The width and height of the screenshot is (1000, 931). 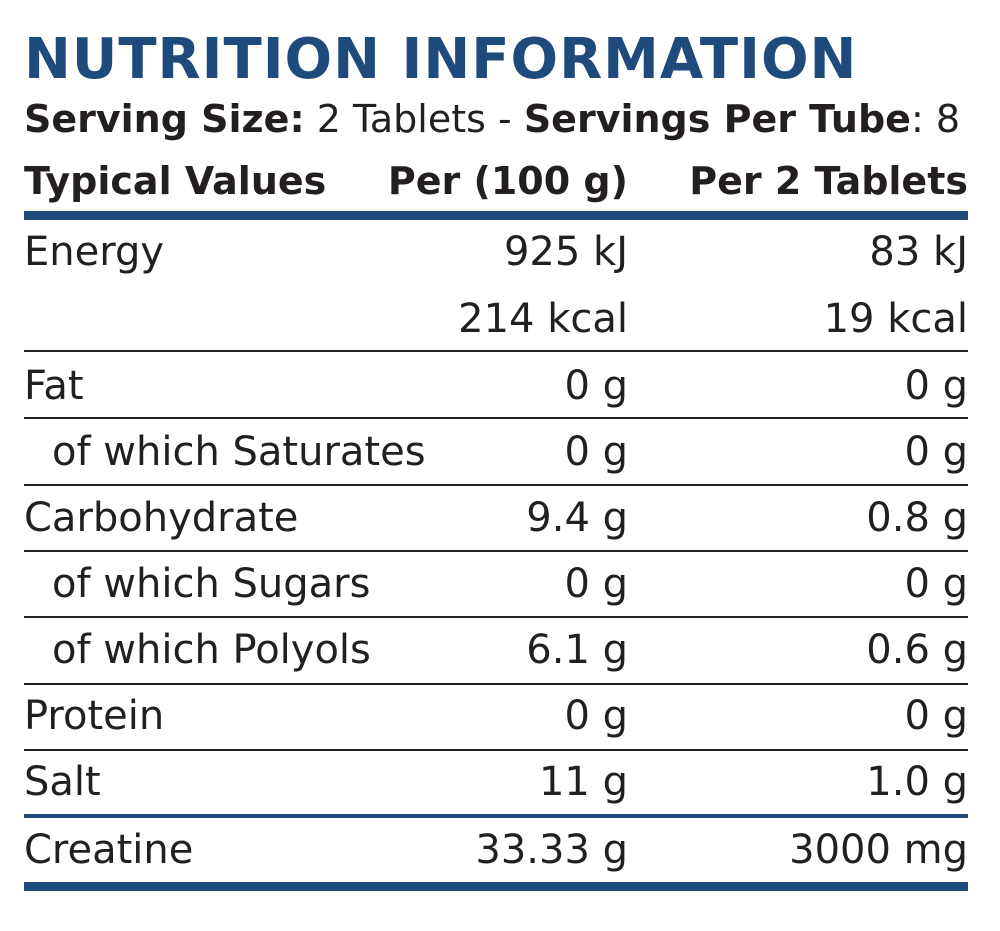 I want to click on header-typical-values: Typical Values, so click(x=175, y=181).